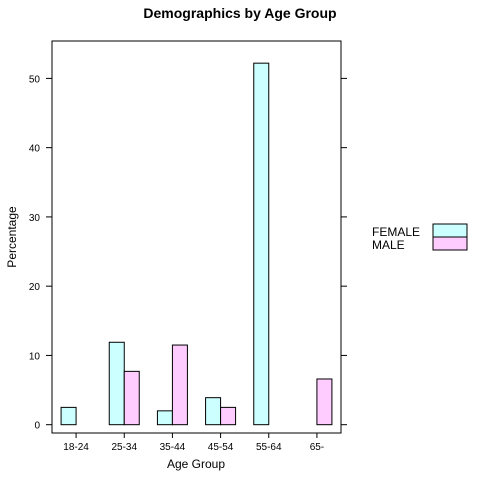 This screenshot has height=485, width=480. I want to click on y-tick-label: 40, so click(35, 149).